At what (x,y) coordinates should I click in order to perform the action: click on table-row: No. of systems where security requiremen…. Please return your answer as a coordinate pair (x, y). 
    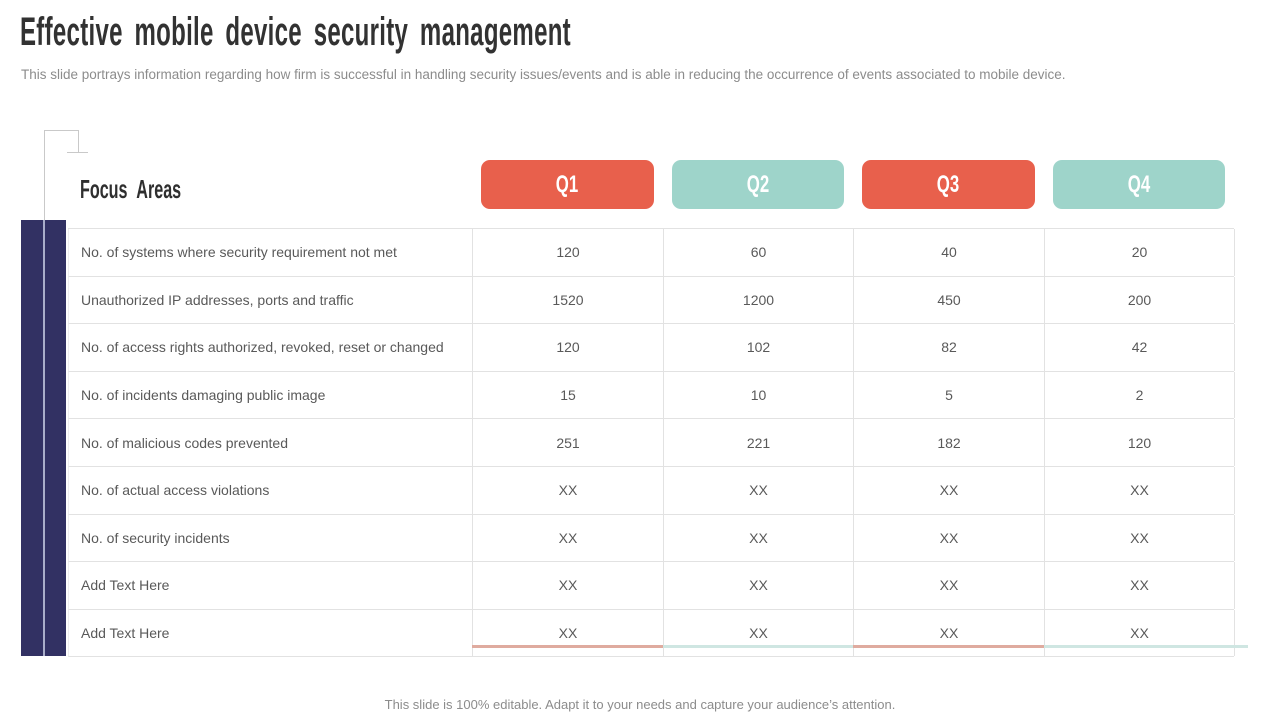
    Looking at the image, I should click on (651, 253).